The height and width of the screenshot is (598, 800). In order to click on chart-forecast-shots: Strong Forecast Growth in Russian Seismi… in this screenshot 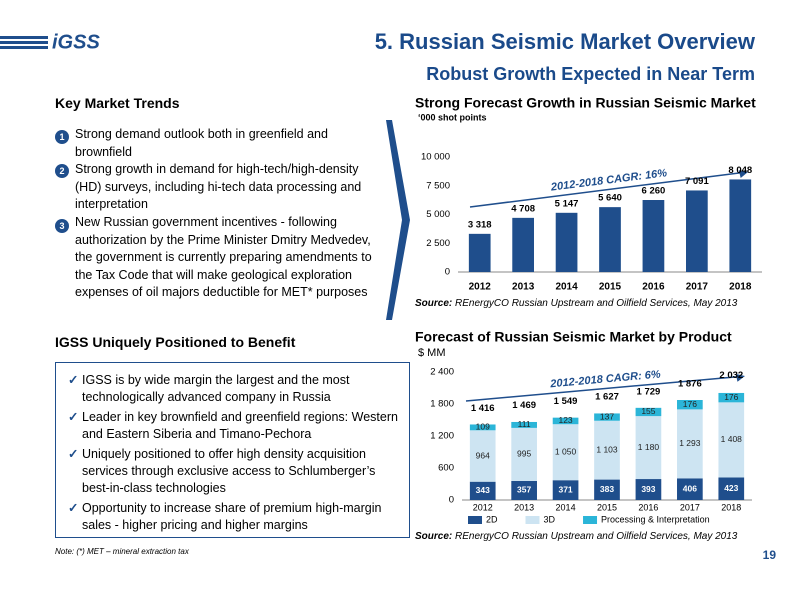, I will do `click(588, 194)`.